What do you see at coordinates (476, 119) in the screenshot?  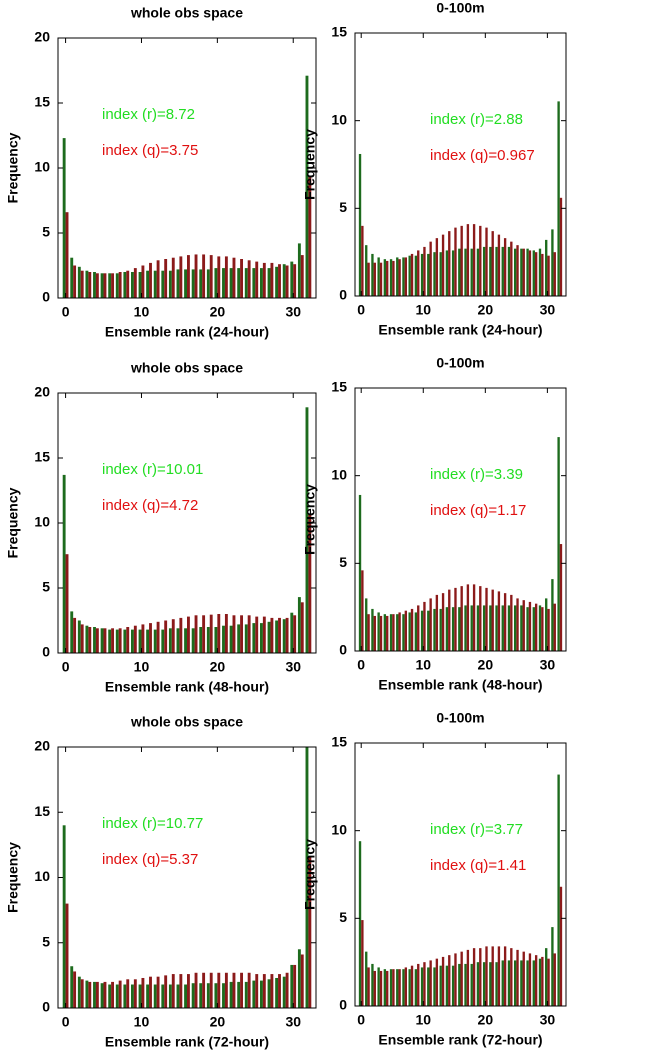 I see `annotation: index (r)=2.88` at bounding box center [476, 119].